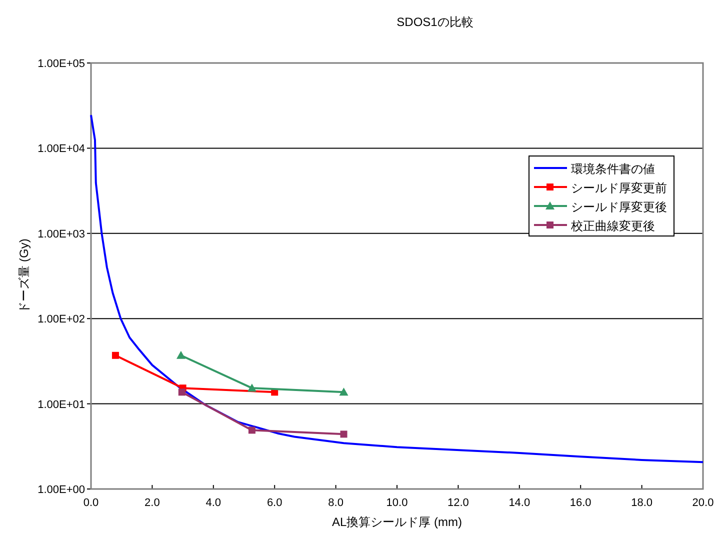 Image resolution: width=721 pixels, height=536 pixels. Describe the element at coordinates (91, 503) in the screenshot. I see `x-tick-label: 0.0` at that location.